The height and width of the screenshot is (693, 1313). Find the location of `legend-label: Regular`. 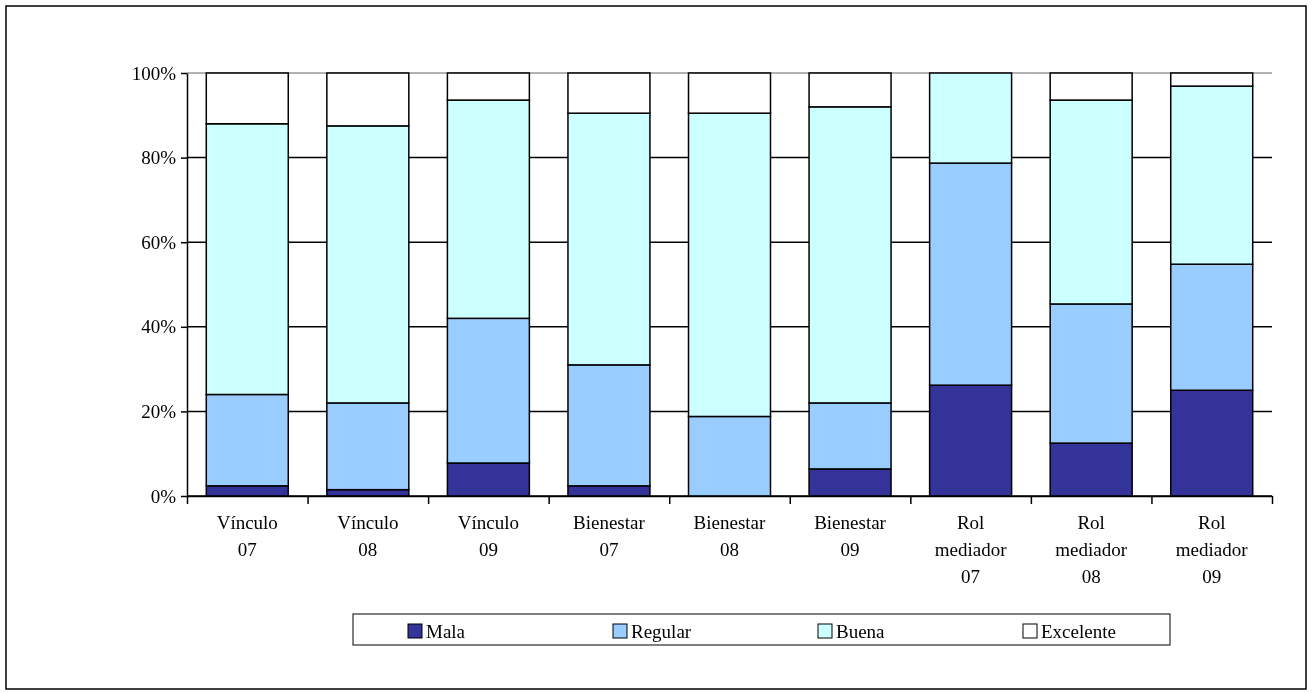

legend-label: Regular is located at coordinates (661, 631).